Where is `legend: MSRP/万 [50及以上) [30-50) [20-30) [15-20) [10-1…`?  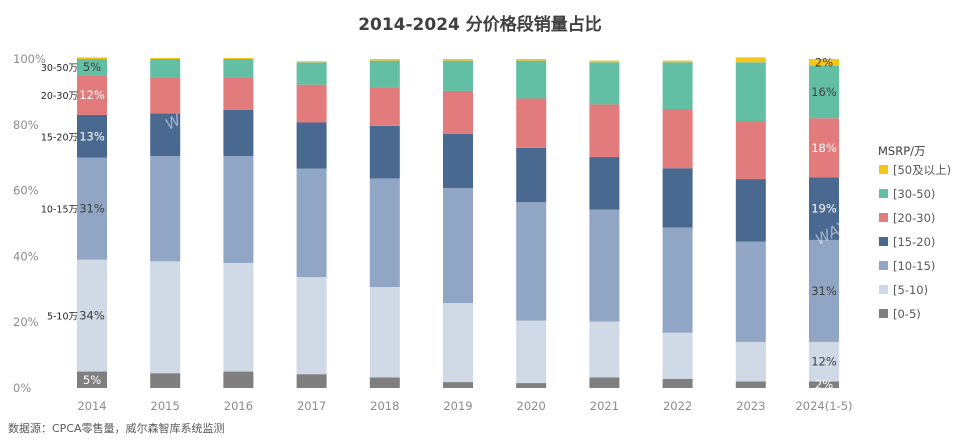
legend: MSRP/万 [50及以上) [30-50) [20-30) [15-20) [10-1… is located at coordinates (914, 232).